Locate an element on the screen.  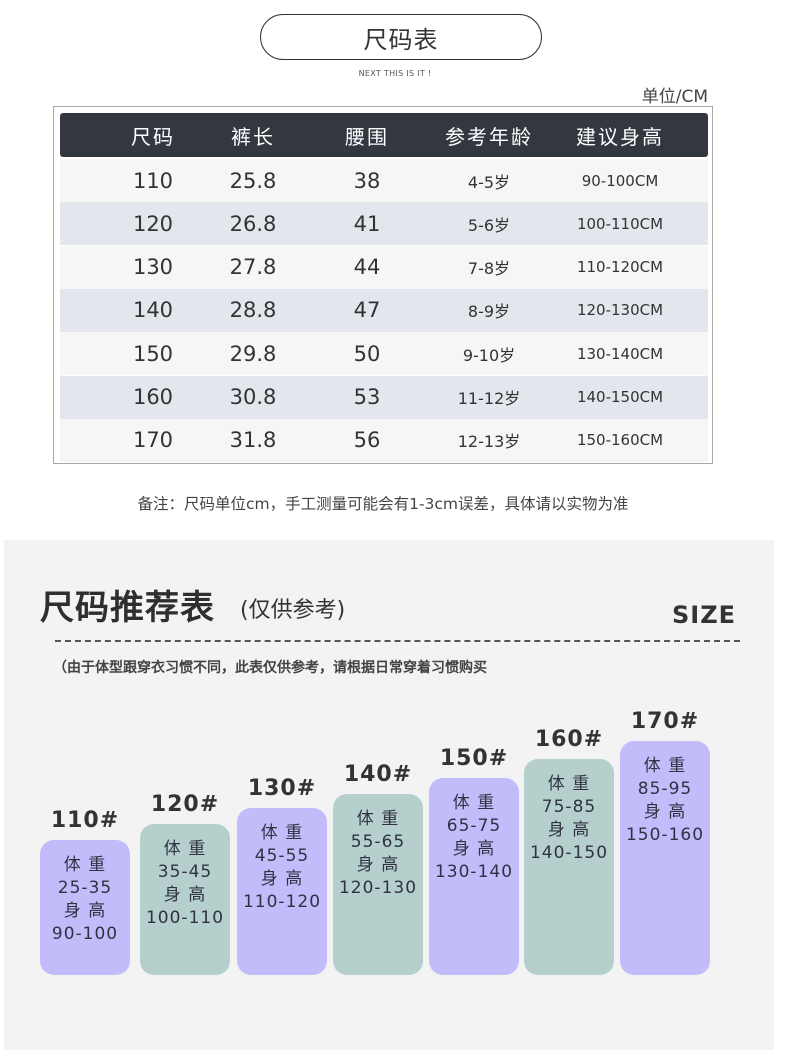
bar-size-label: 120# is located at coordinates (185, 804).